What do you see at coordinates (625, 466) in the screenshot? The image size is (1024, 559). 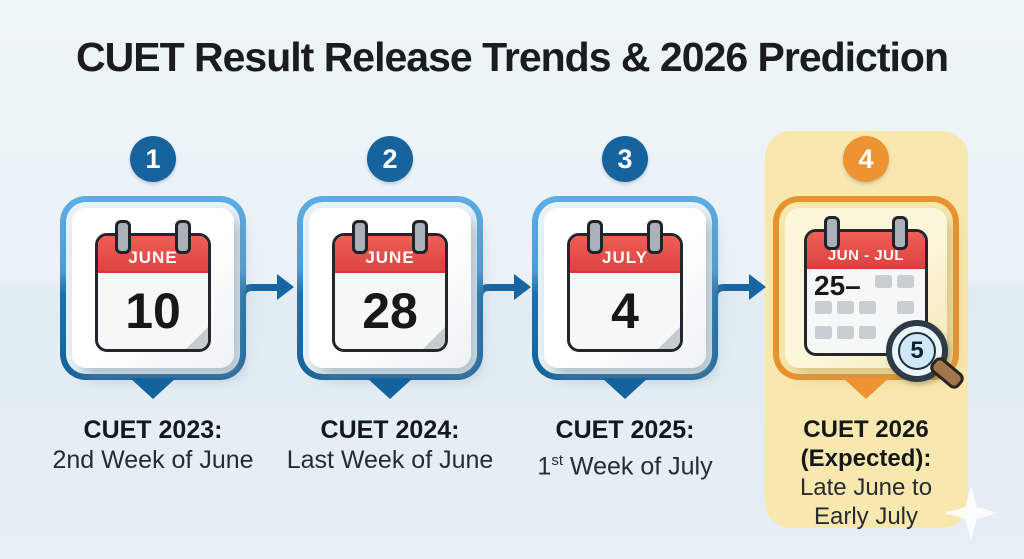 I see `caption-text: 1st Week of July` at bounding box center [625, 466].